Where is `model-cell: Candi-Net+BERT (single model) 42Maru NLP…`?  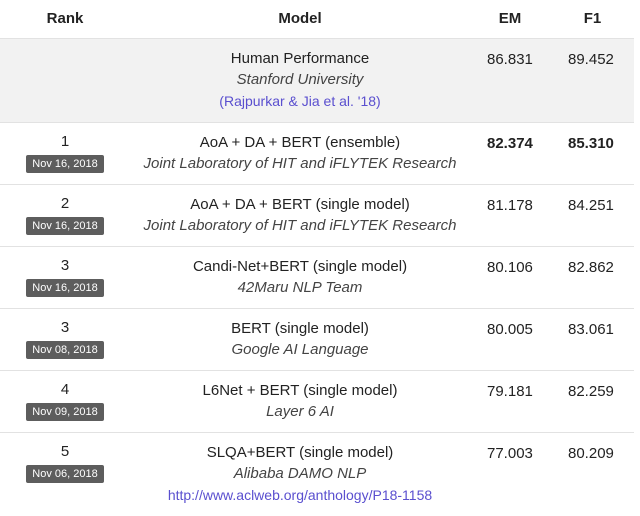 model-cell: Candi-Net+BERT (single model) 42Maru NLP… is located at coordinates (300, 273).